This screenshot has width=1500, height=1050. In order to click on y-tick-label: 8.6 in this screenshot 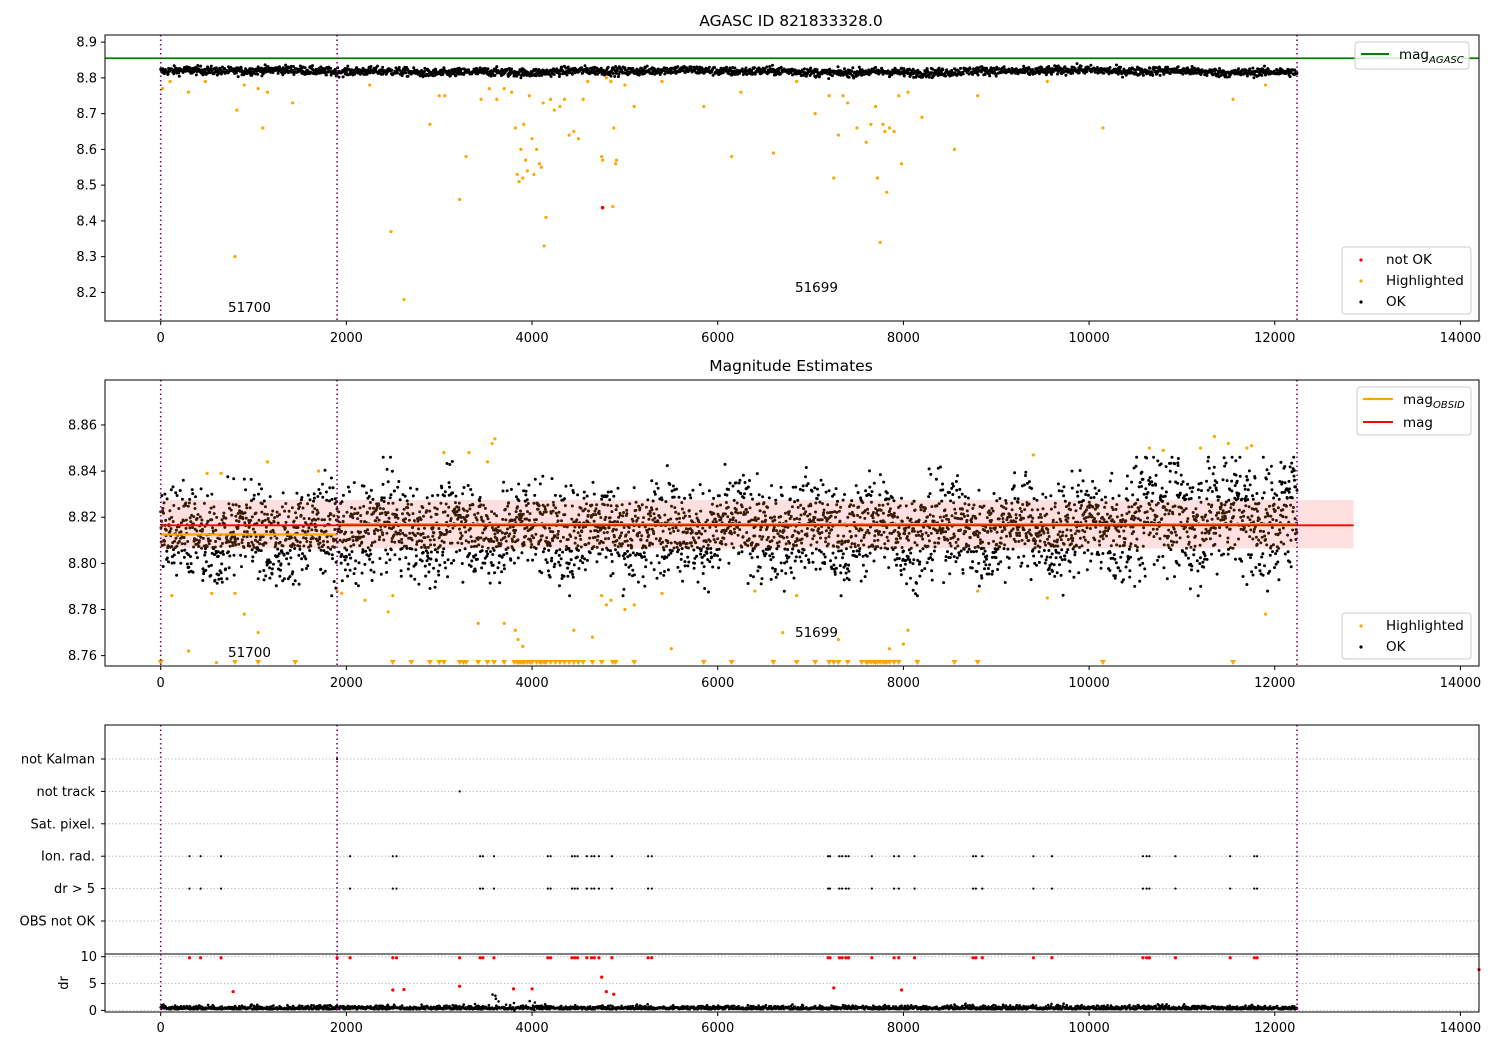, I will do `click(86, 150)`.